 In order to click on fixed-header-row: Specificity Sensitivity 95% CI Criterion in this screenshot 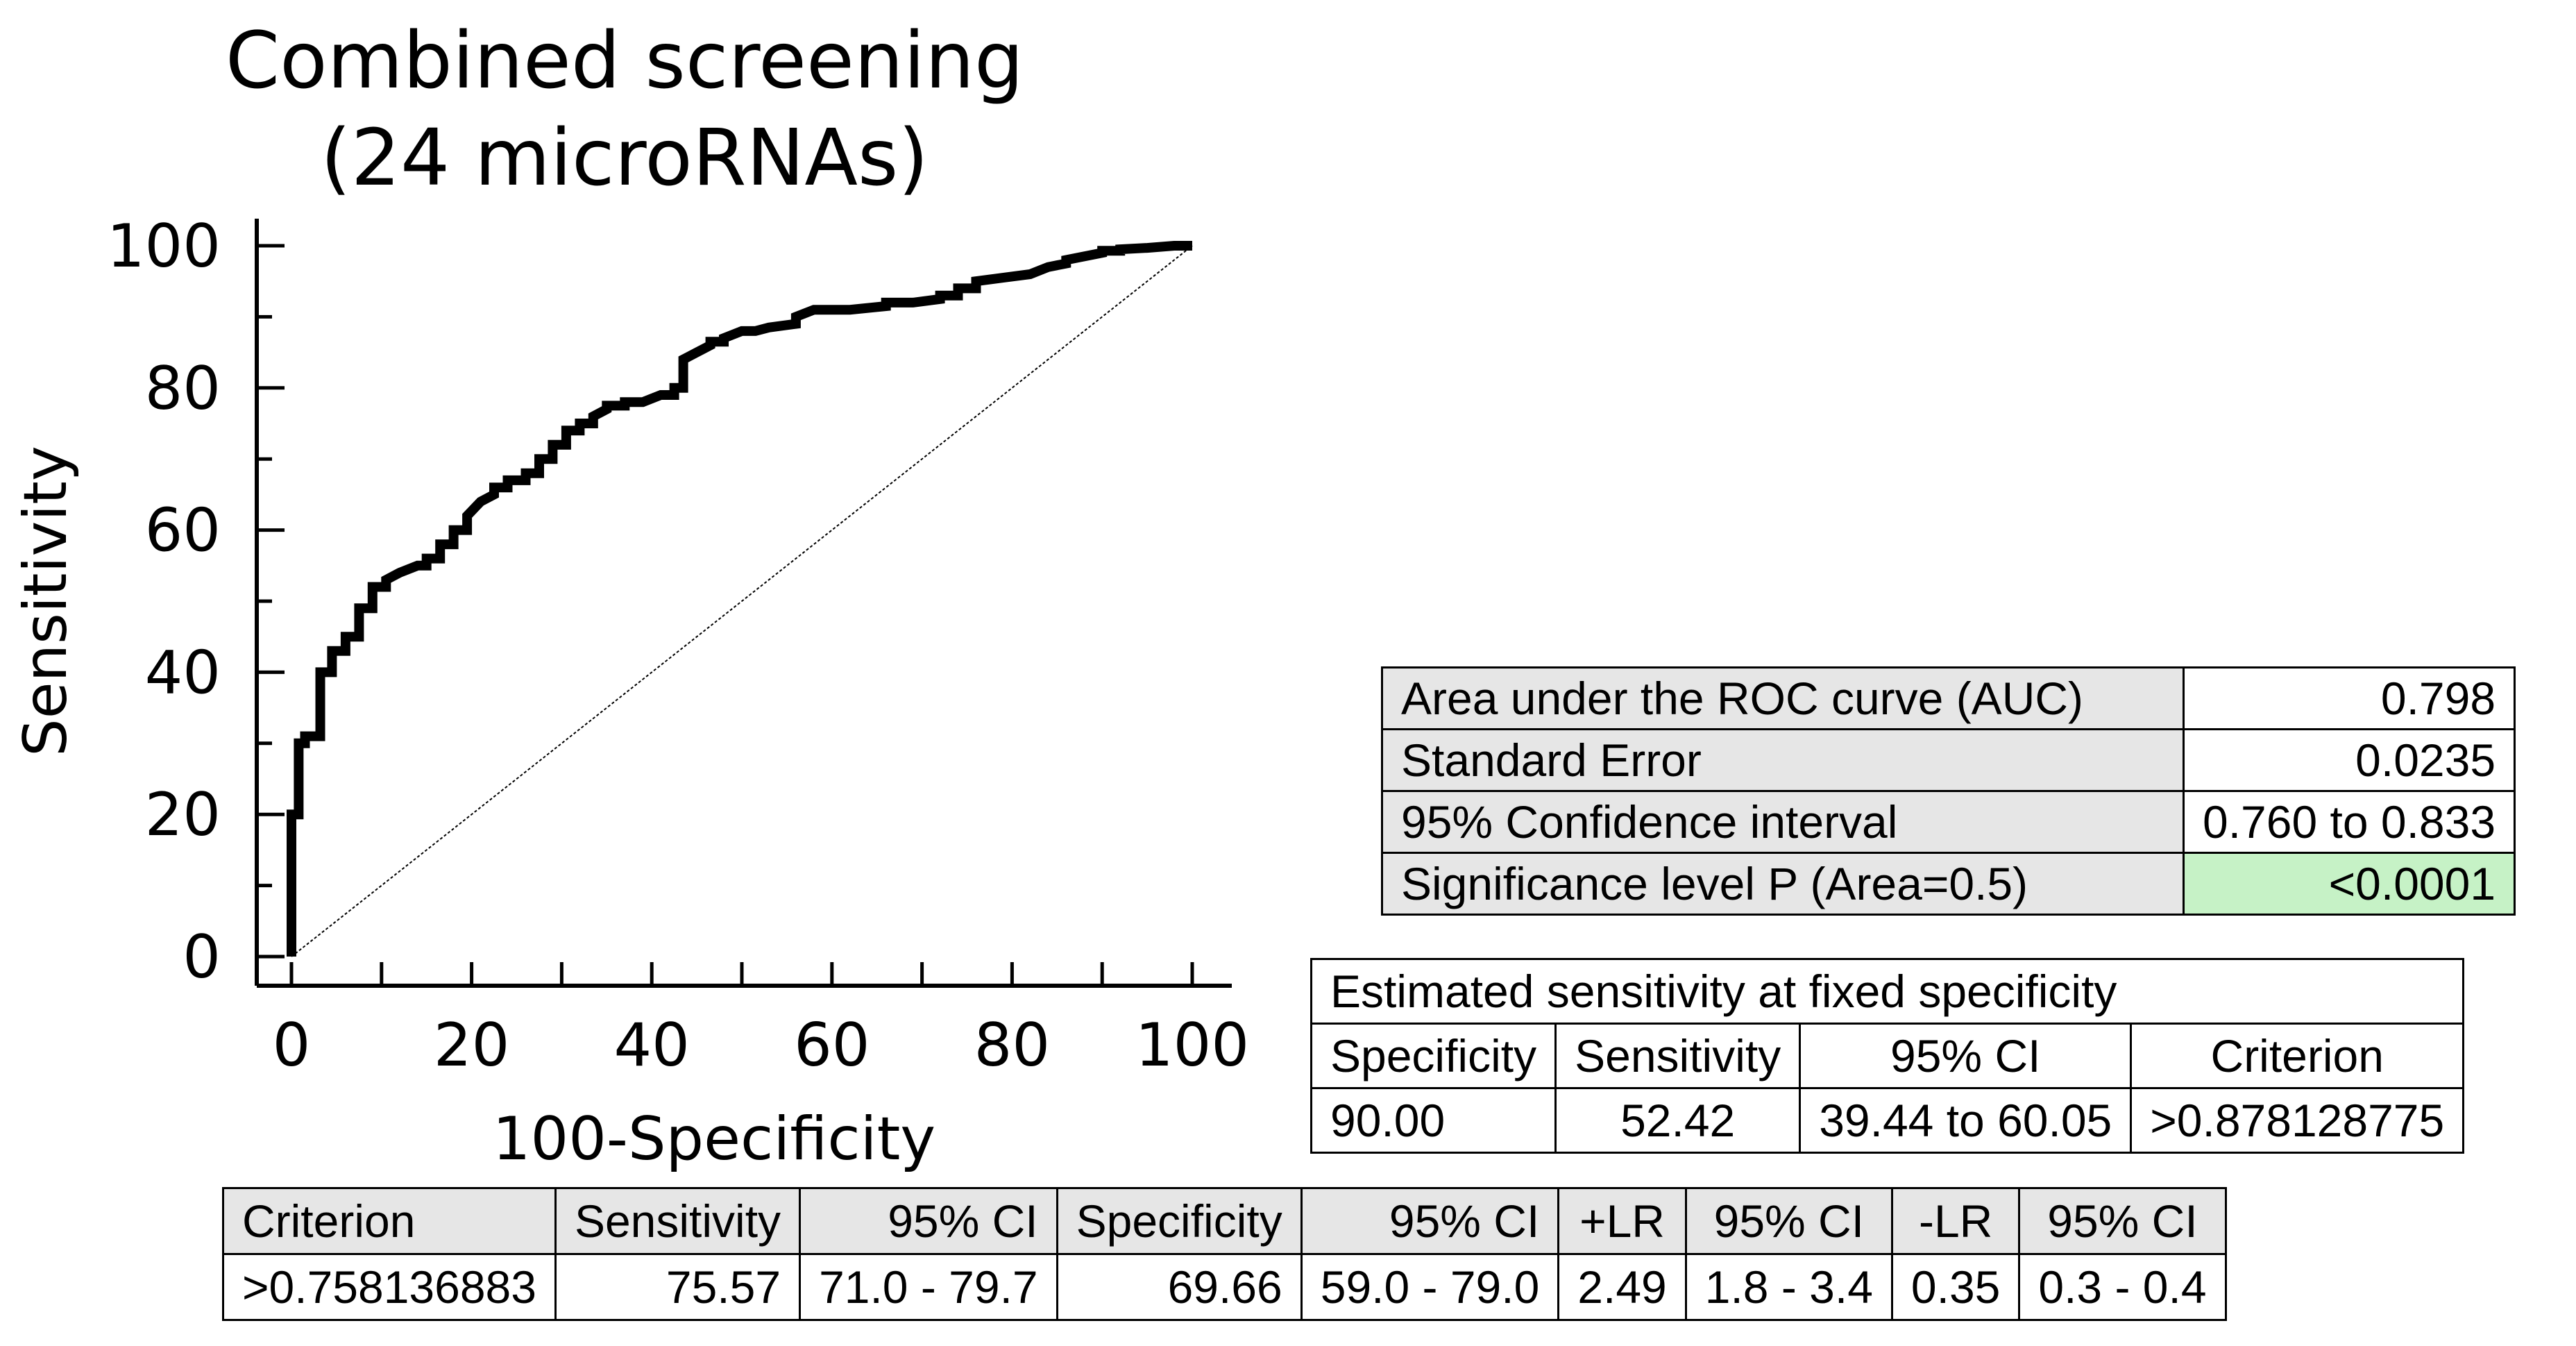, I will do `click(1887, 1056)`.